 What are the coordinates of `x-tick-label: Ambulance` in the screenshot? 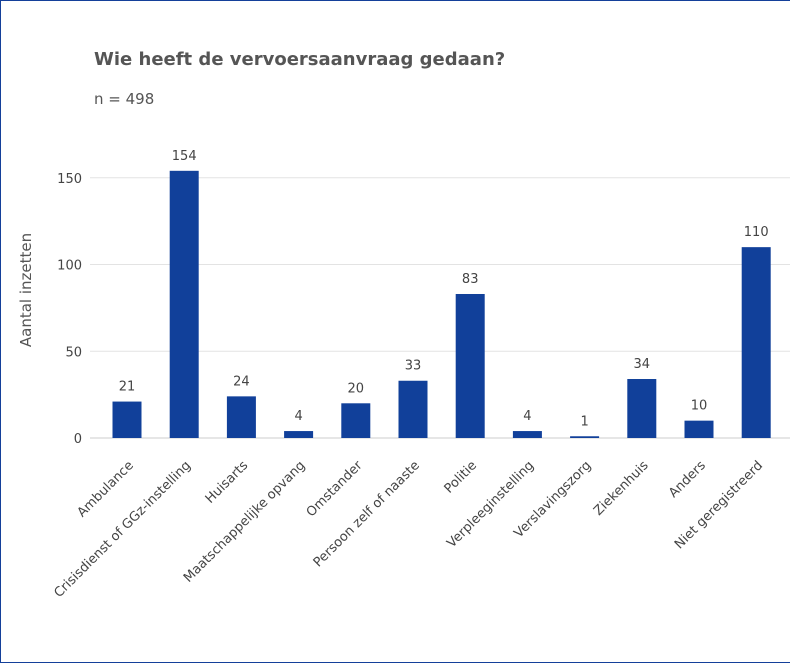 It's located at (106, 489).